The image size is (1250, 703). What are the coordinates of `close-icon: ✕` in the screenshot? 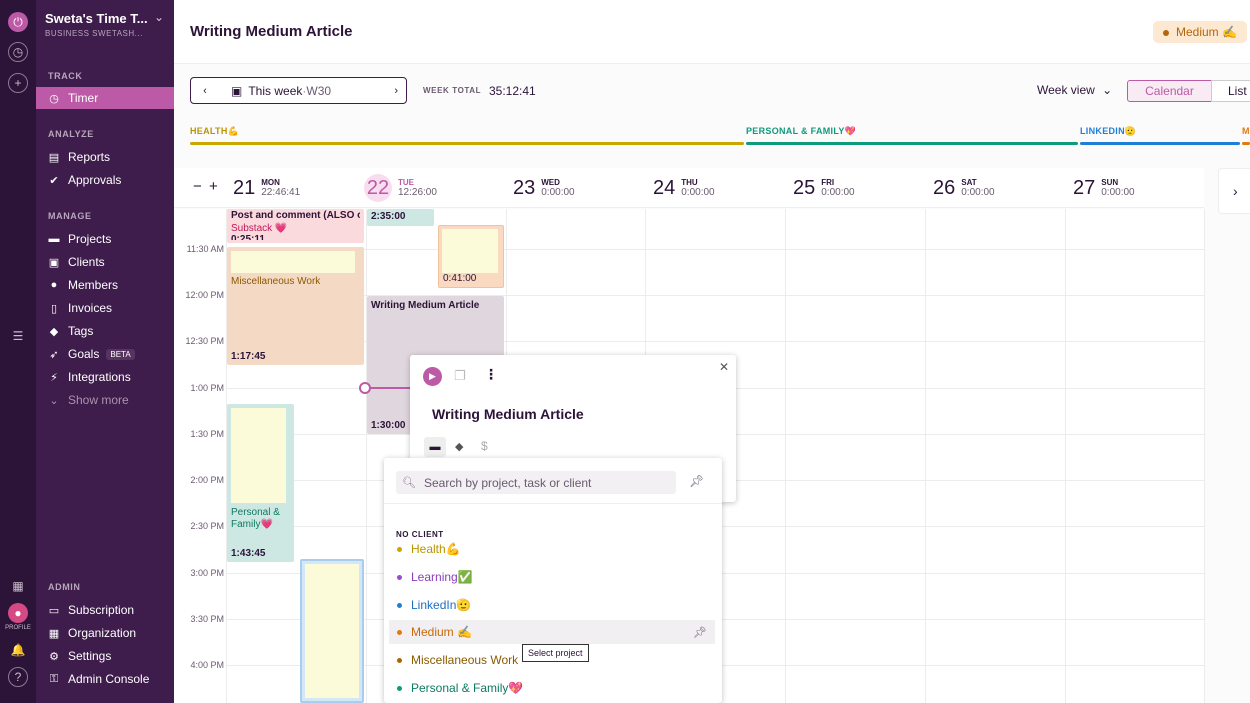 It's located at (724, 367).